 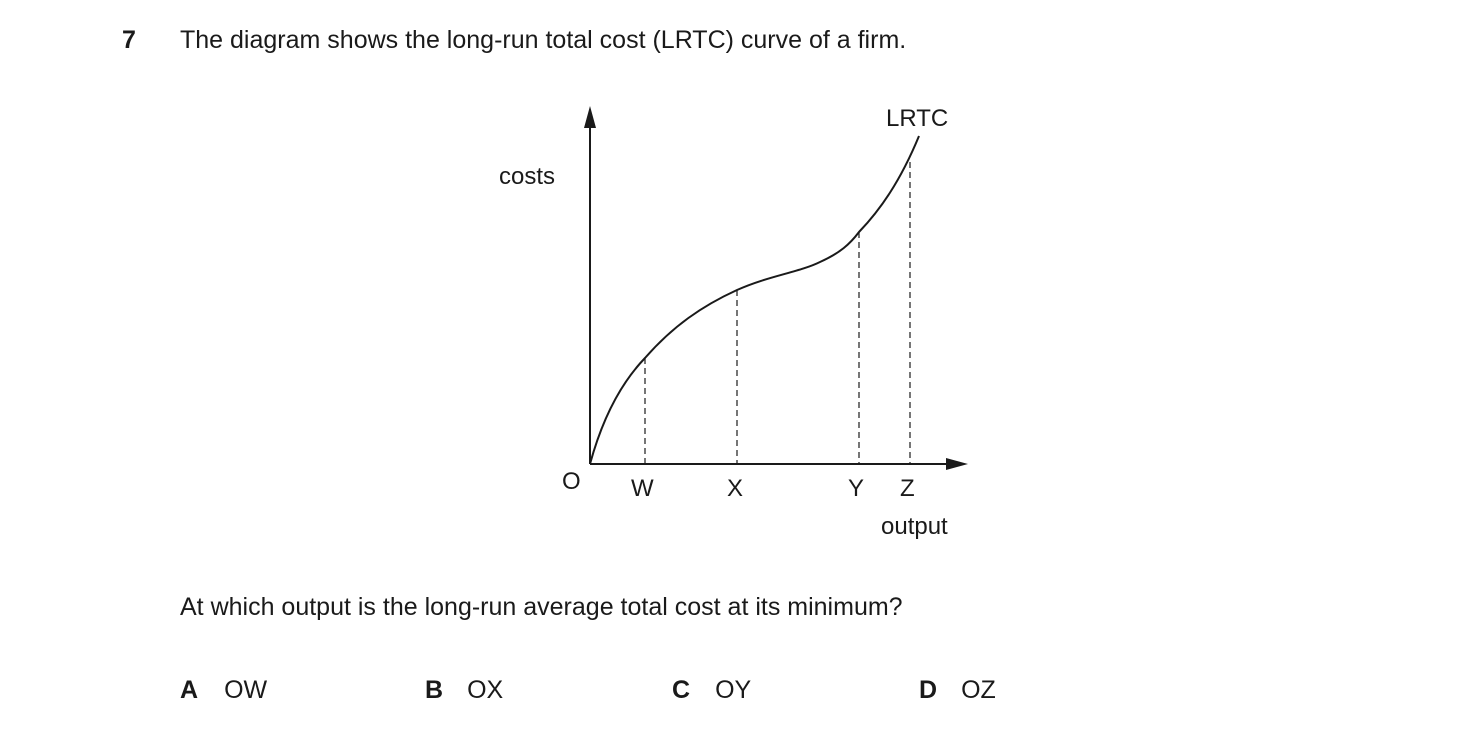 What do you see at coordinates (129, 40) in the screenshot?
I see `question-number: 7` at bounding box center [129, 40].